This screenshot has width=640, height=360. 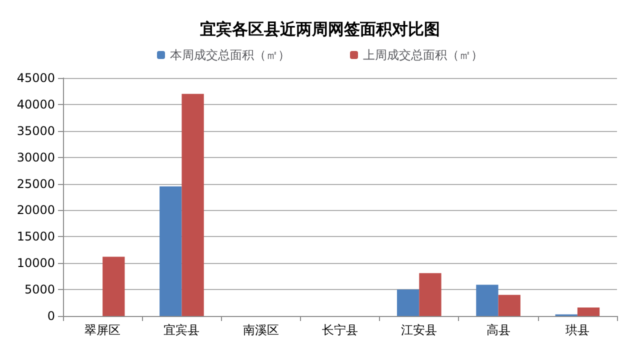 What do you see at coordinates (102, 330) in the screenshot?
I see `x-tick-label: 翠屏区` at bounding box center [102, 330].